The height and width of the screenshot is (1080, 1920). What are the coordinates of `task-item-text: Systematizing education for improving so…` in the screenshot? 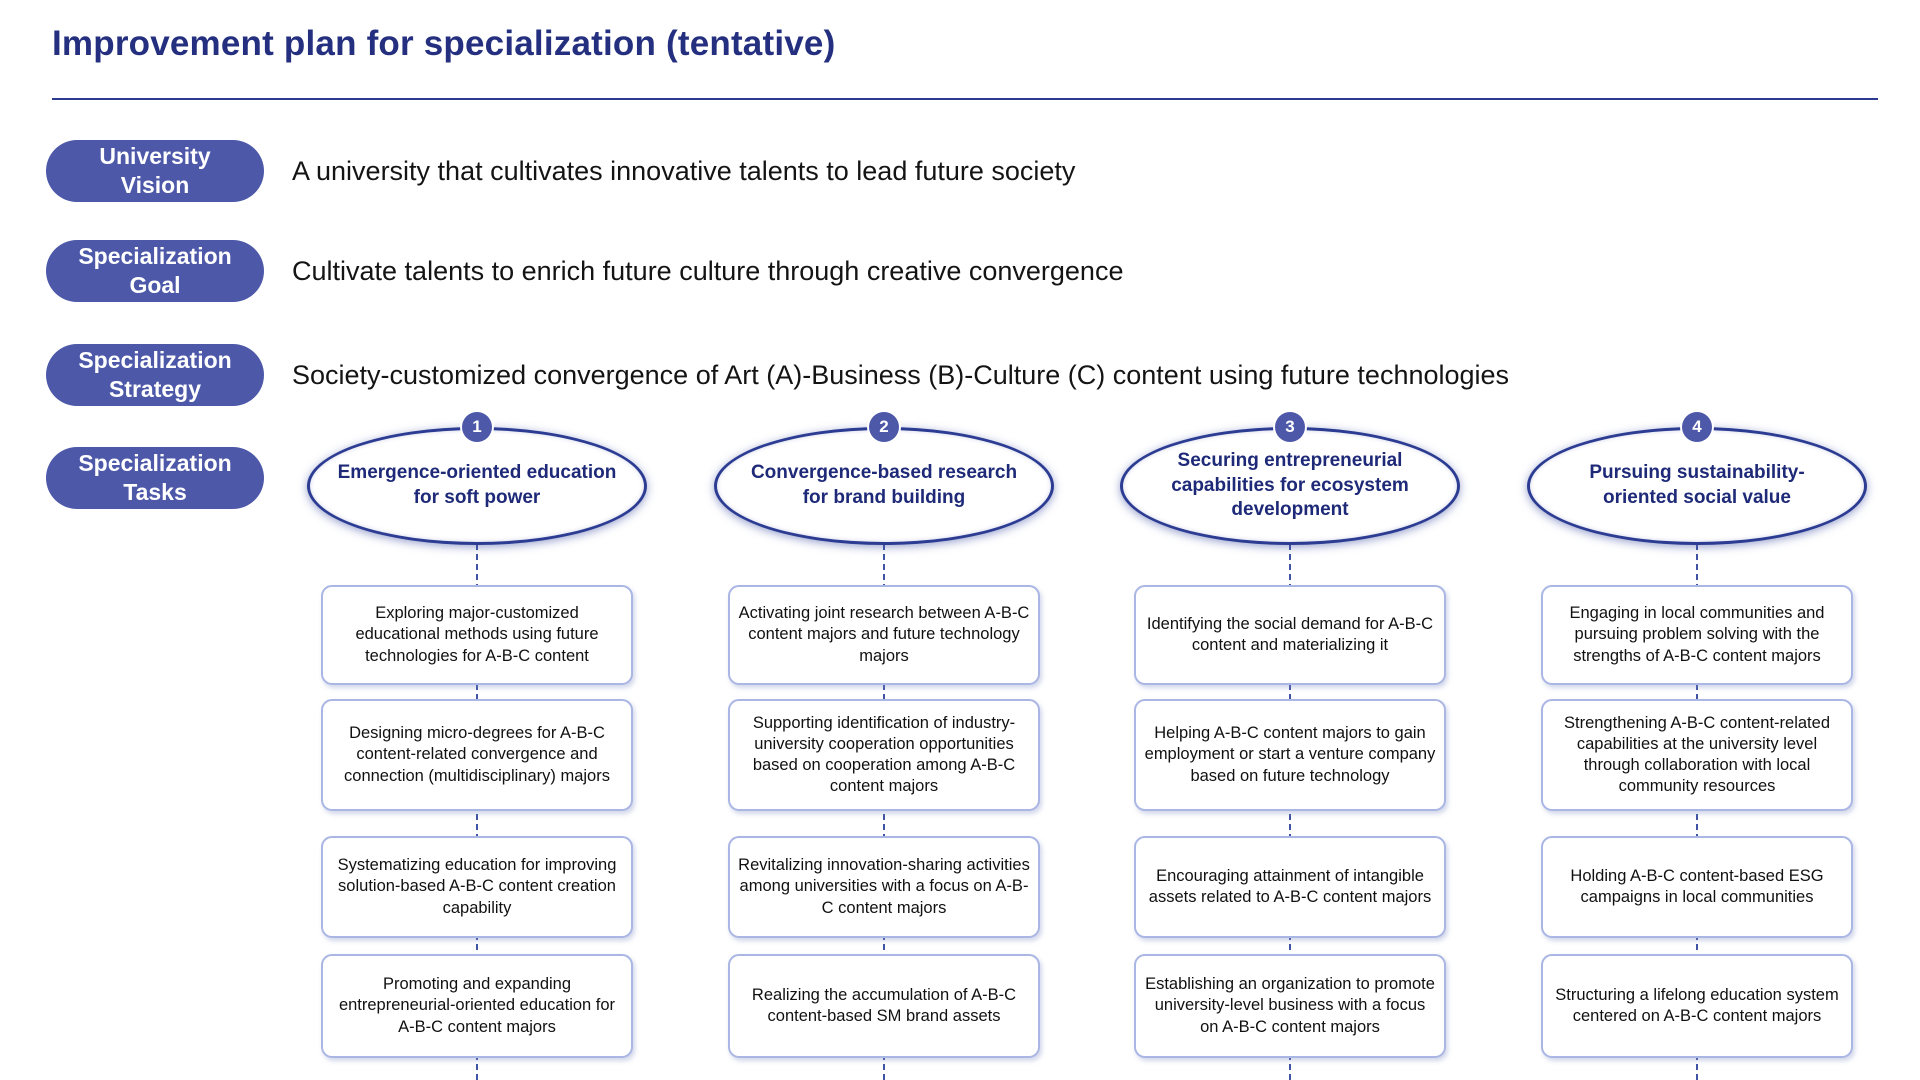 It's located at (477, 886).